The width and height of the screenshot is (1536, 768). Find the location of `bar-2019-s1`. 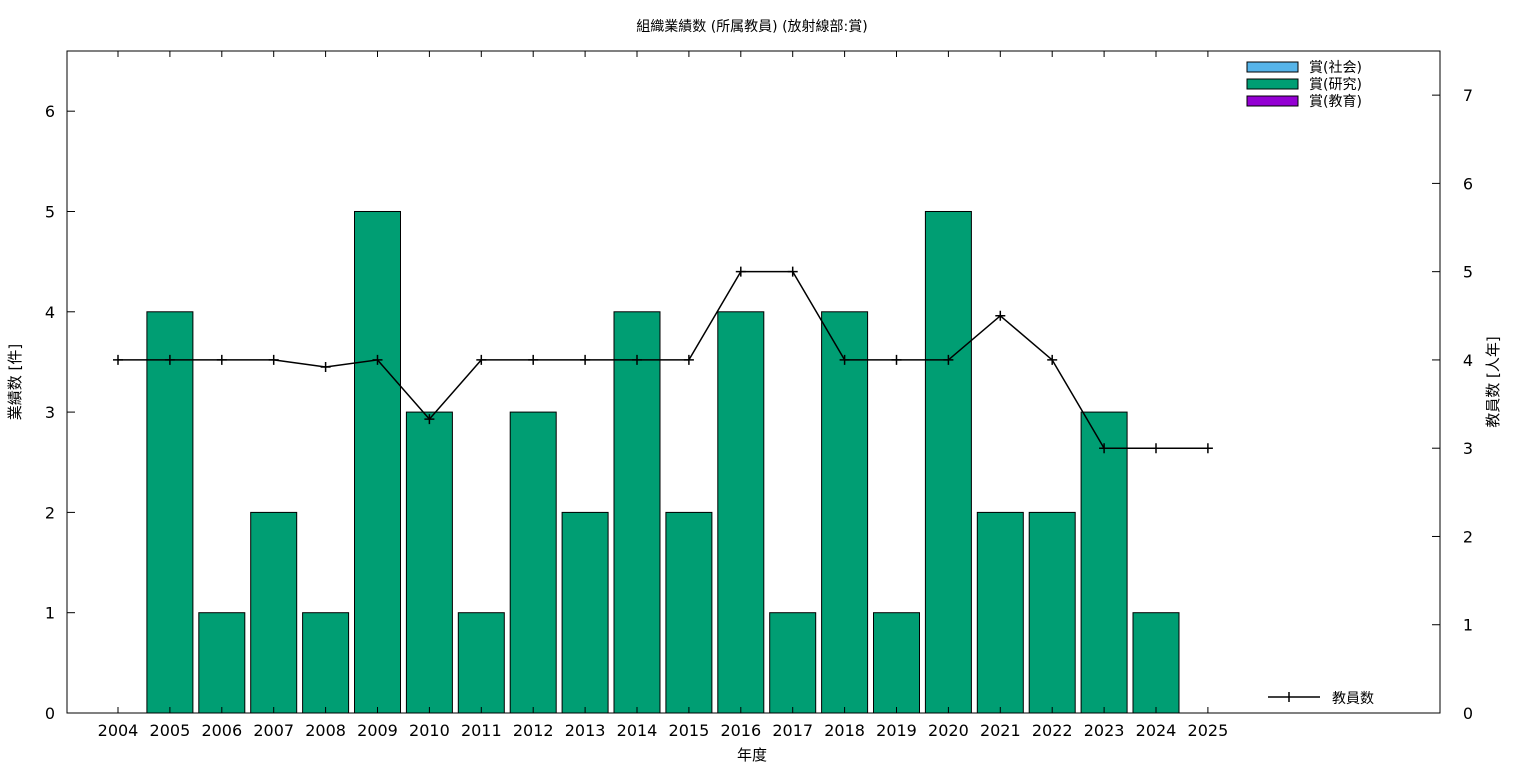

bar-2019-s1 is located at coordinates (896, 663).